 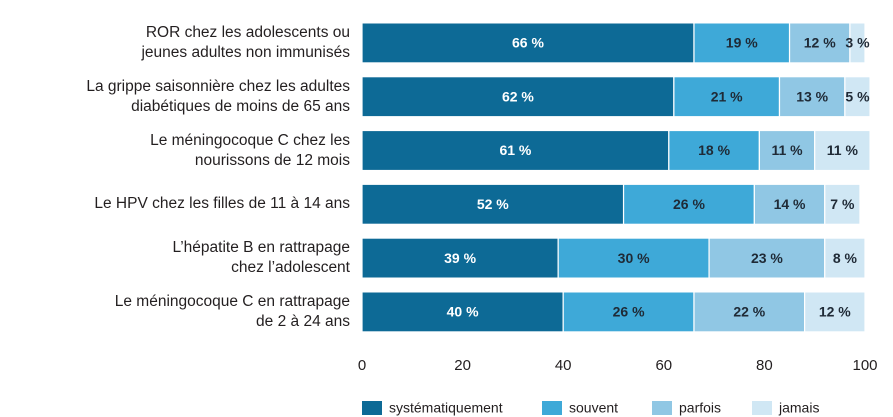 What do you see at coordinates (727, 96) in the screenshot?
I see `value-label: 21 %` at bounding box center [727, 96].